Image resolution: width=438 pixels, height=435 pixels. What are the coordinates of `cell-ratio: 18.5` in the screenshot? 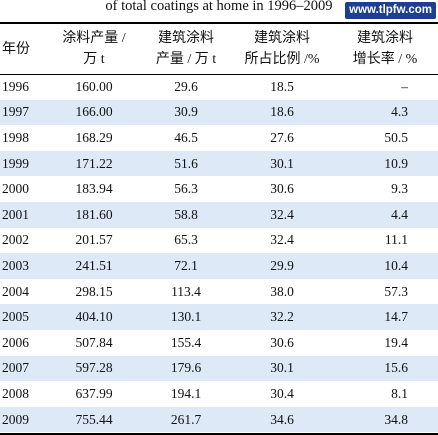 It's located at (282, 86).